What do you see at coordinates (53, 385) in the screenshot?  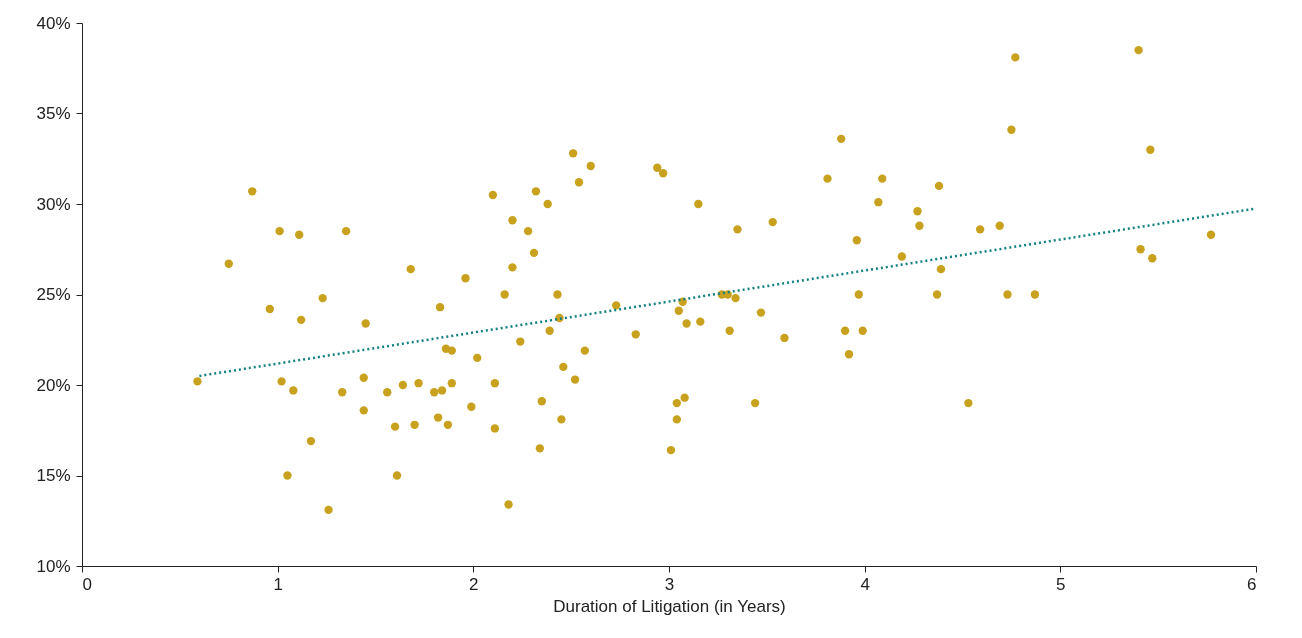 I see `y-tick-label: 20%` at bounding box center [53, 385].